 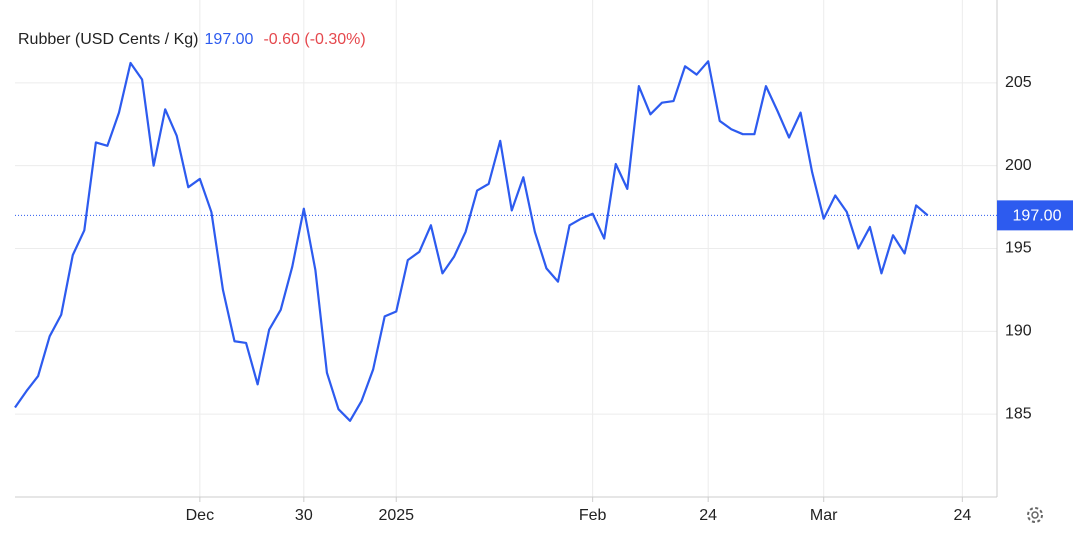 I want to click on y-tick-label: 185, so click(x=1018, y=413).